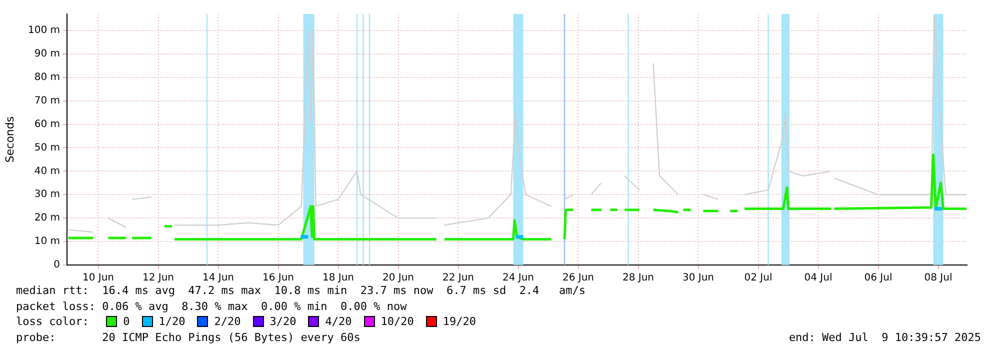 The height and width of the screenshot is (347, 997). I want to click on legend-label: 3/20, so click(283, 322).